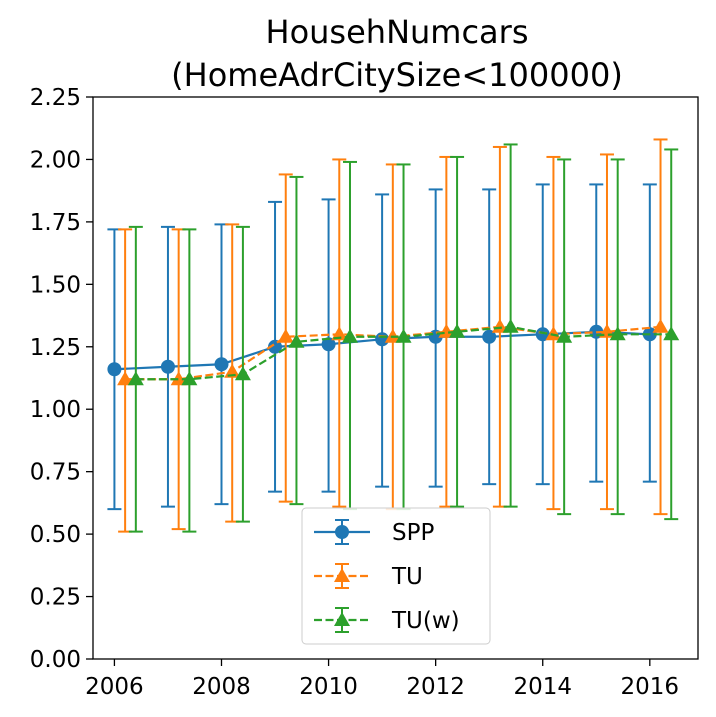  What do you see at coordinates (650, 687) in the screenshot?
I see `x-tick-label: 2016` at bounding box center [650, 687].